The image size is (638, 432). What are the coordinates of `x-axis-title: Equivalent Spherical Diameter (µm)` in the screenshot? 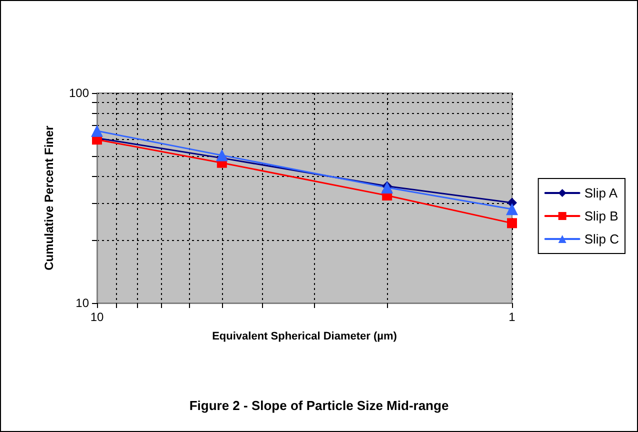 It's located at (305, 336).